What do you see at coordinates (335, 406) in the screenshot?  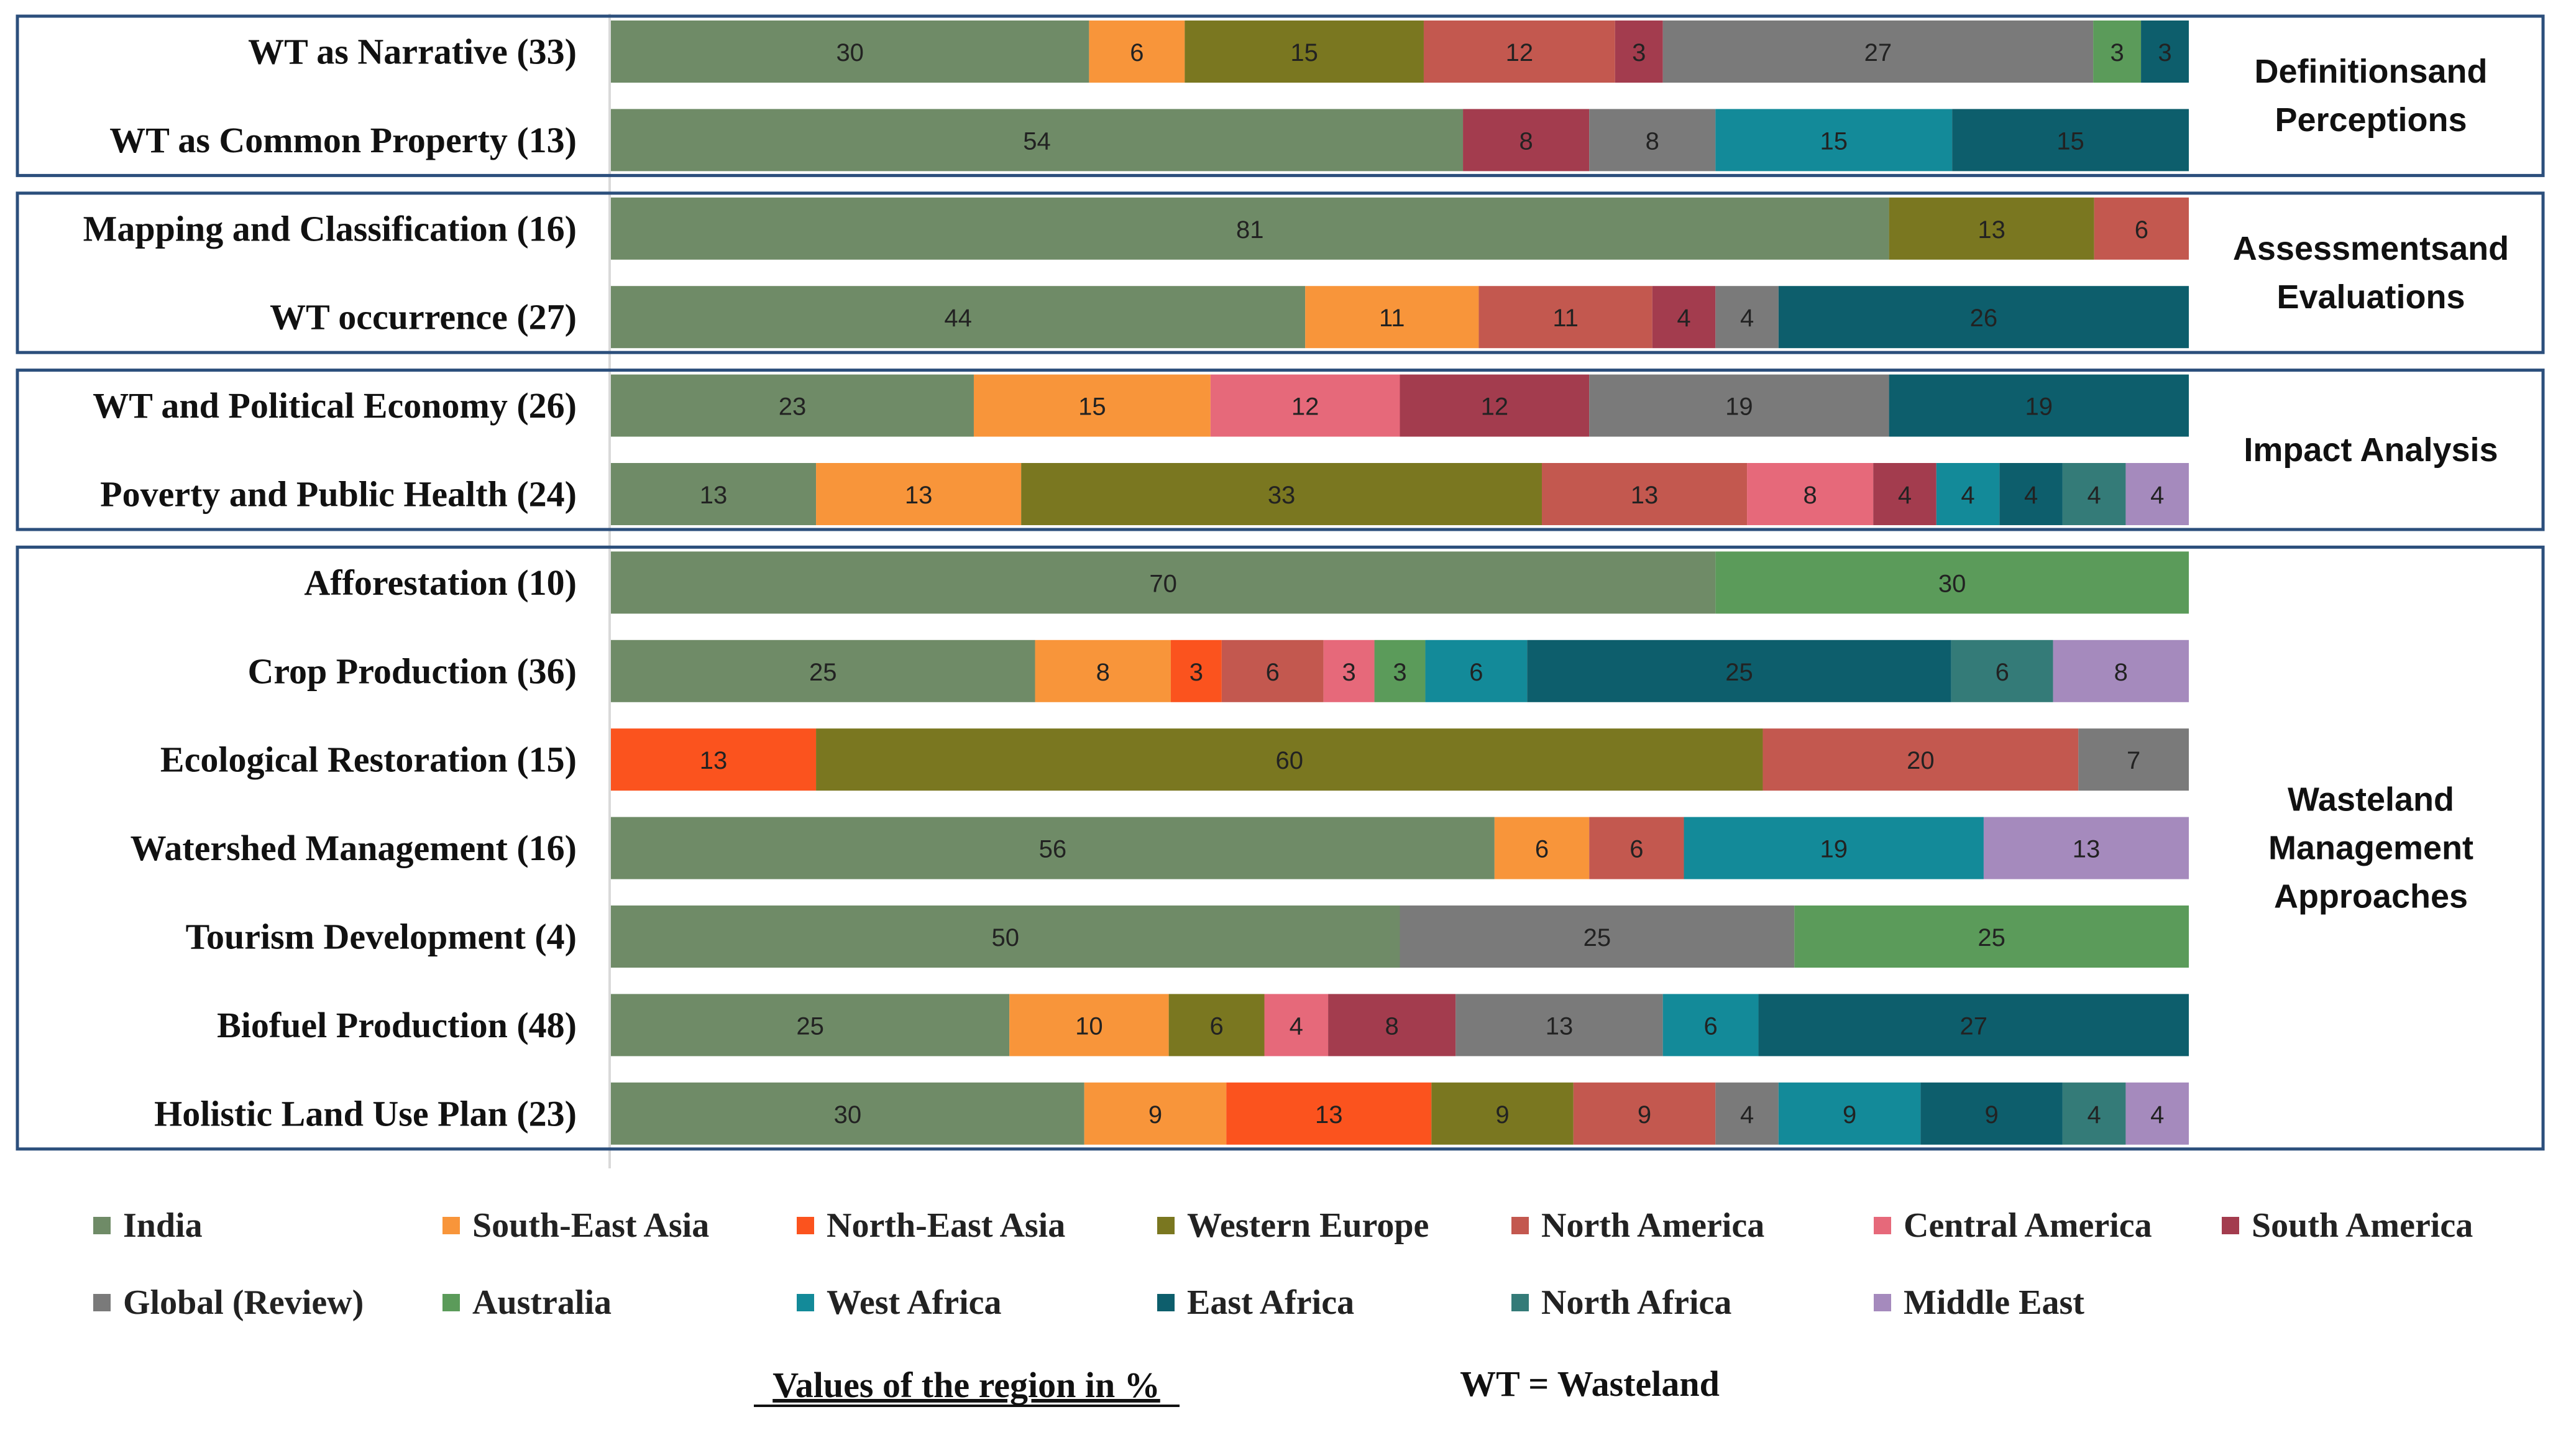 I see `row-label: WT and Political Economy (26)` at bounding box center [335, 406].